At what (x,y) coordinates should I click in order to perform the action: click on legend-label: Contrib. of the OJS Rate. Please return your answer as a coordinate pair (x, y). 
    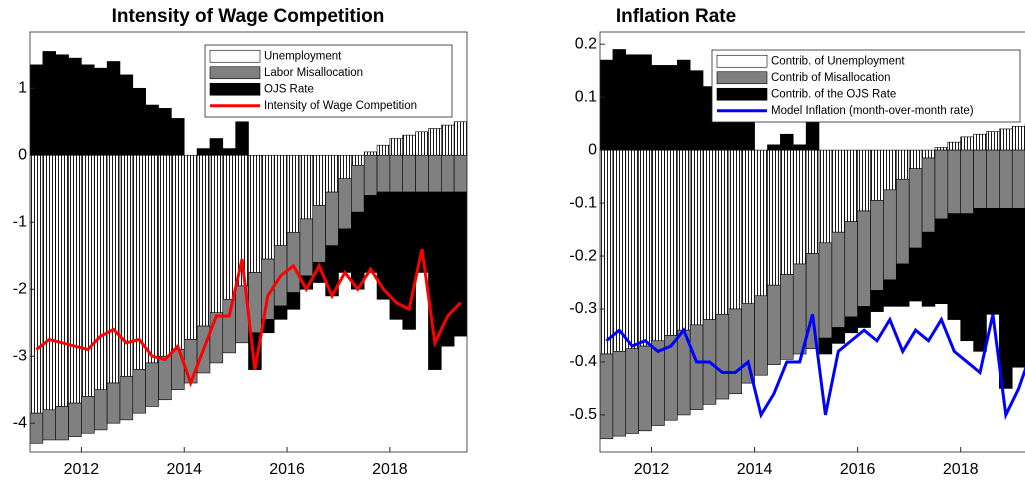
    Looking at the image, I should click on (833, 94).